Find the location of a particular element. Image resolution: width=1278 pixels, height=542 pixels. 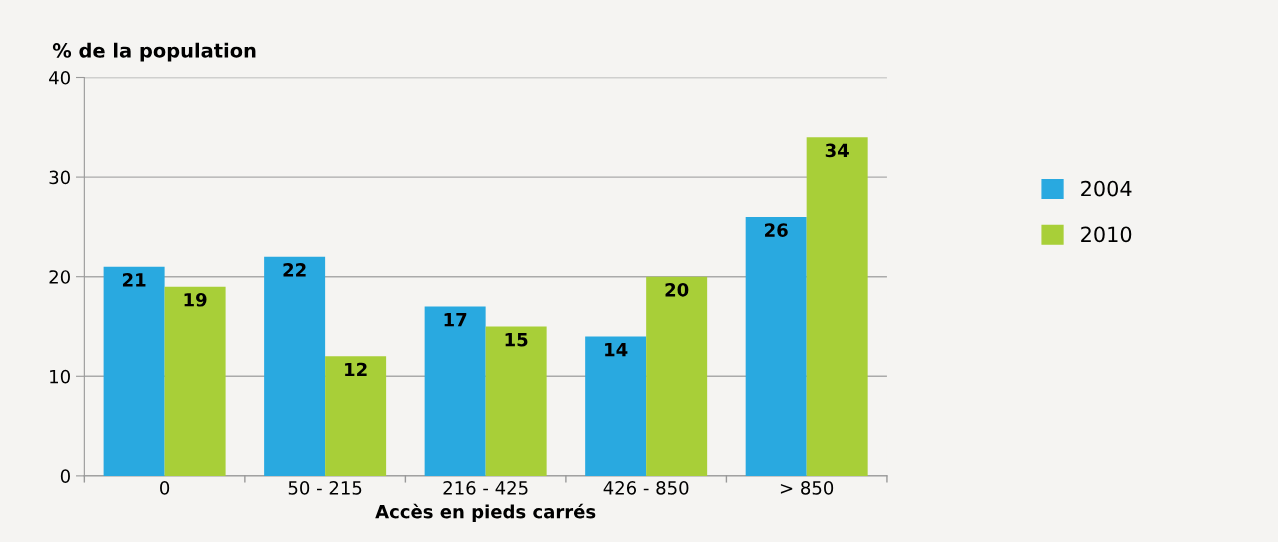

y-tick-label: 40 is located at coordinates (59, 77).